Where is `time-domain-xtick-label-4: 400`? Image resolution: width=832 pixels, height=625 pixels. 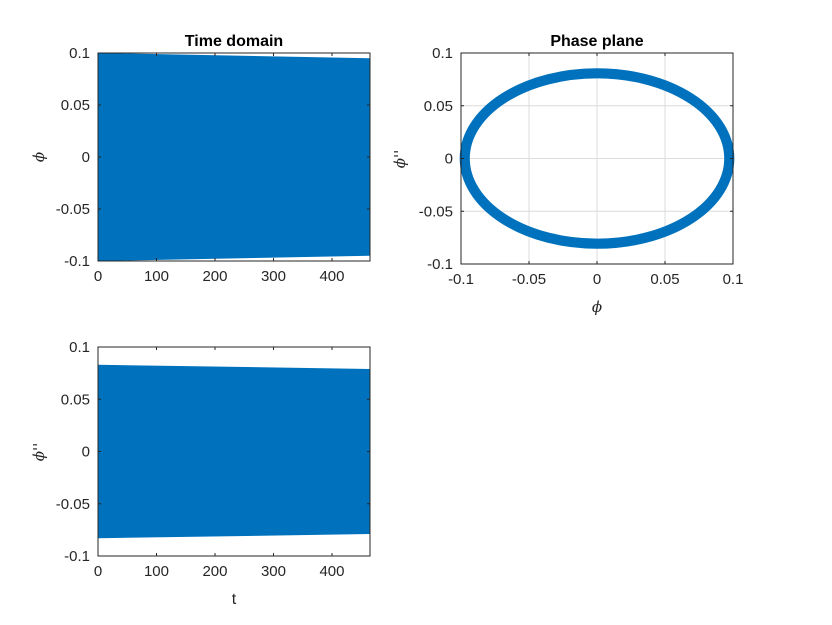 time-domain-xtick-label-4: 400 is located at coordinates (331, 276).